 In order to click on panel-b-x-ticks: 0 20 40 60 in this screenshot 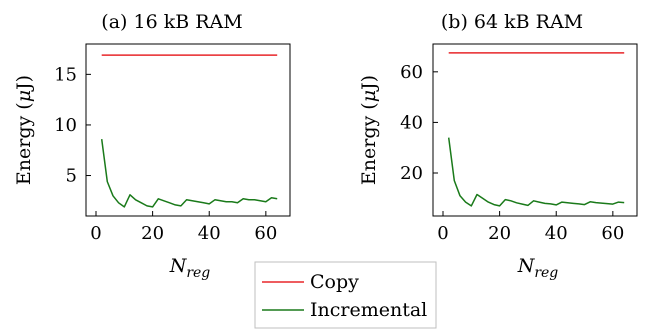, I will do `click(530, 227)`.